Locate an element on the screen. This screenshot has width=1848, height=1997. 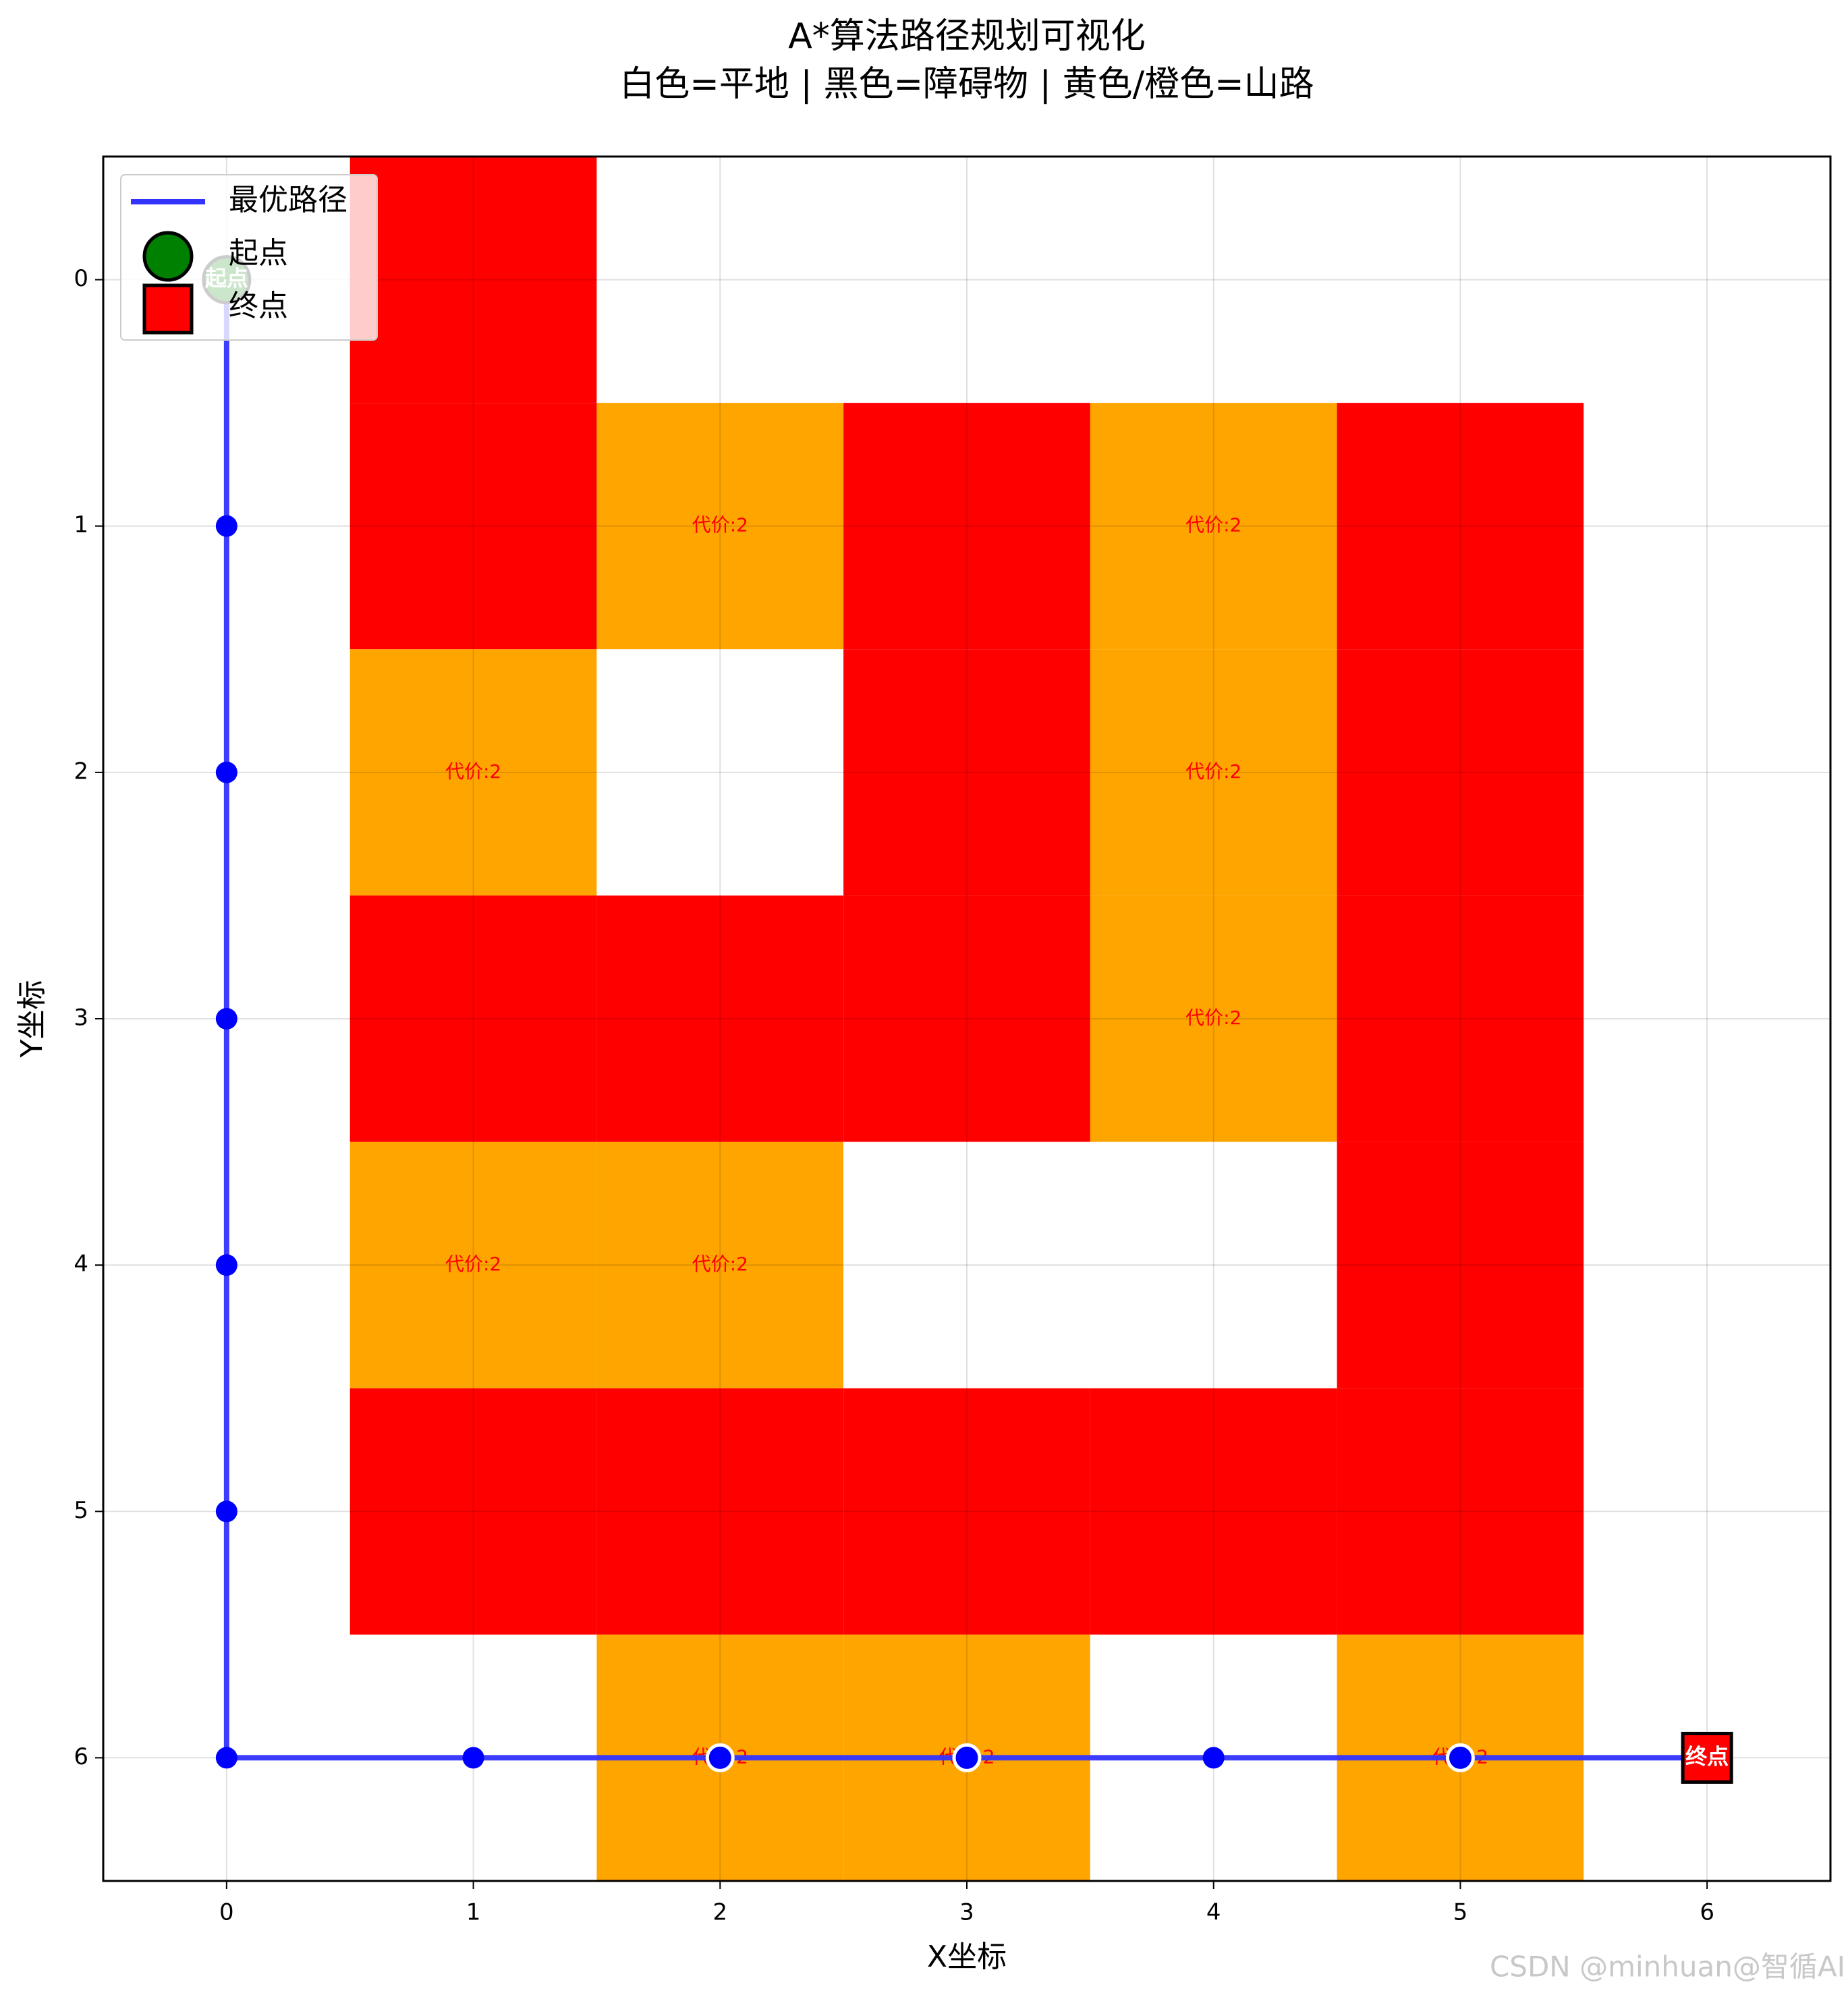
x-tick-label: 6 is located at coordinates (1707, 1912).